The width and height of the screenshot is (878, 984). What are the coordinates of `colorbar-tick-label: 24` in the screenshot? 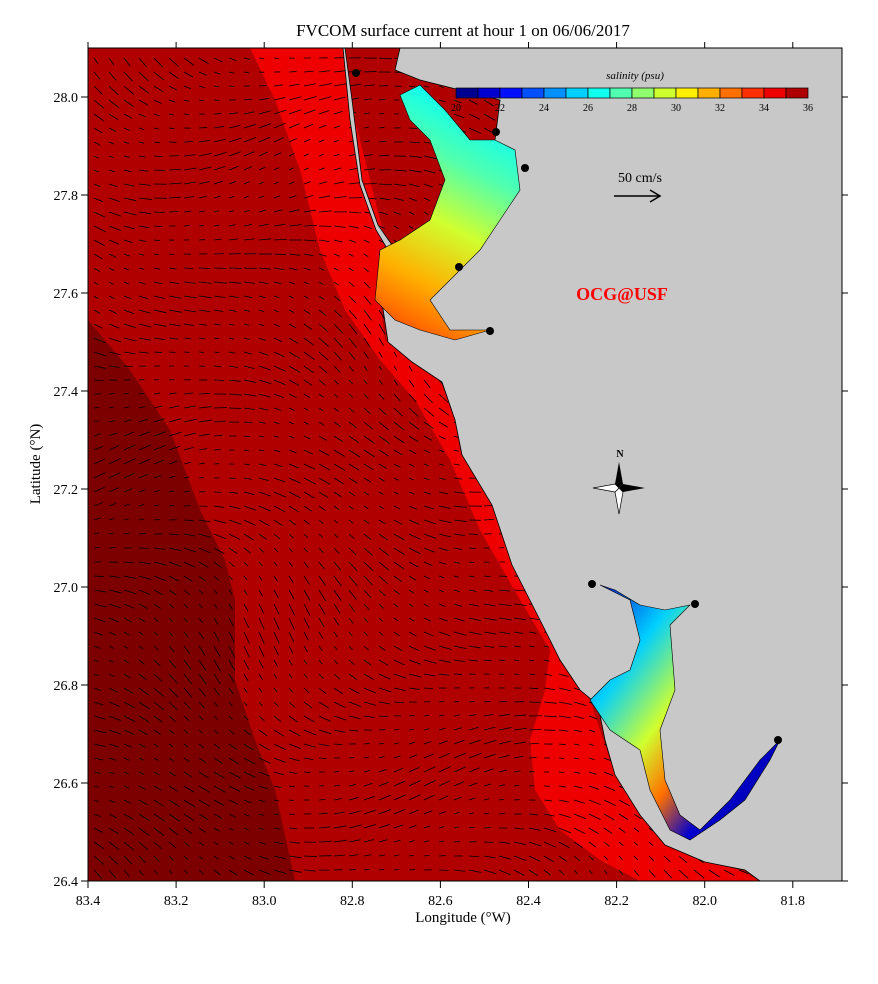 It's located at (544, 108).